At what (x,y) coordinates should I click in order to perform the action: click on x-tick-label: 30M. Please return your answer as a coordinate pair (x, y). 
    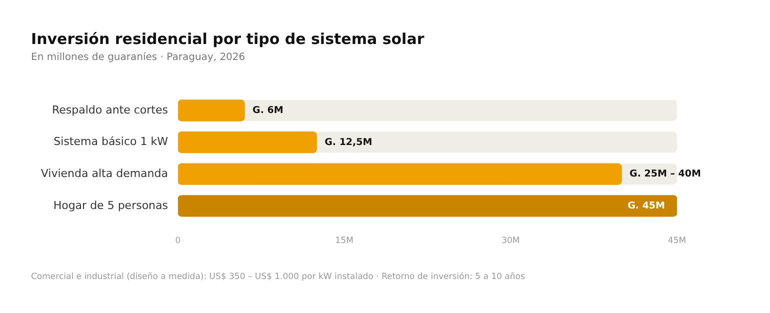
    Looking at the image, I should click on (511, 241).